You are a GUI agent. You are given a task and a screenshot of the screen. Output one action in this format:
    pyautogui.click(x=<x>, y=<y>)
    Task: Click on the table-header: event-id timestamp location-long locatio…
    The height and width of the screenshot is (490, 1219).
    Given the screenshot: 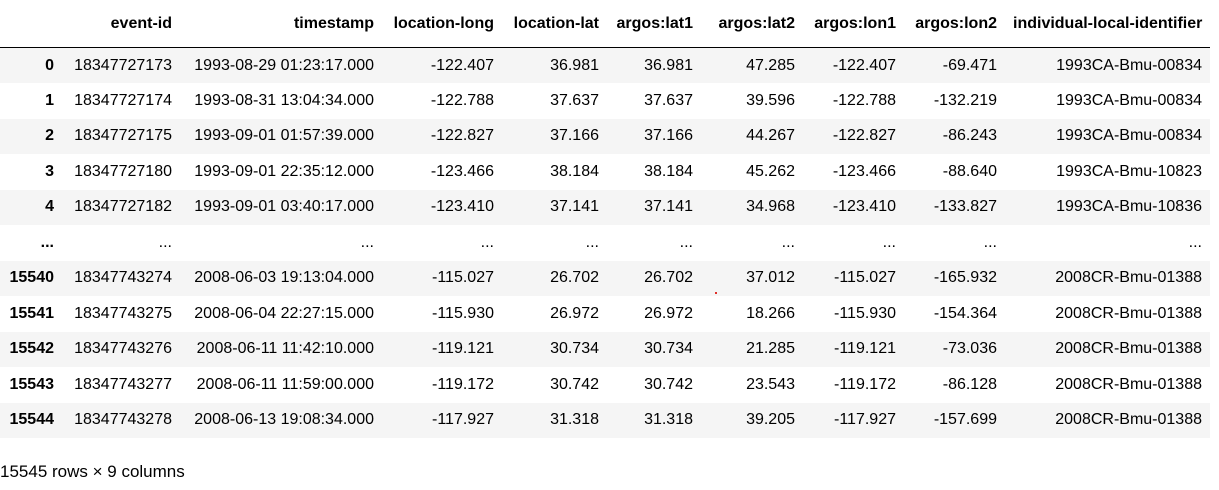 What is the action you would take?
    pyautogui.click(x=605, y=24)
    